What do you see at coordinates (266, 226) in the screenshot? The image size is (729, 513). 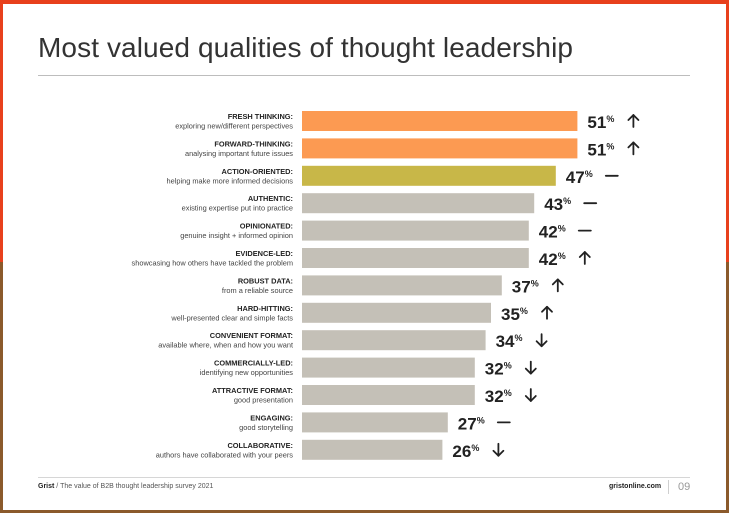 I see `category-label: OPINIONATED:` at bounding box center [266, 226].